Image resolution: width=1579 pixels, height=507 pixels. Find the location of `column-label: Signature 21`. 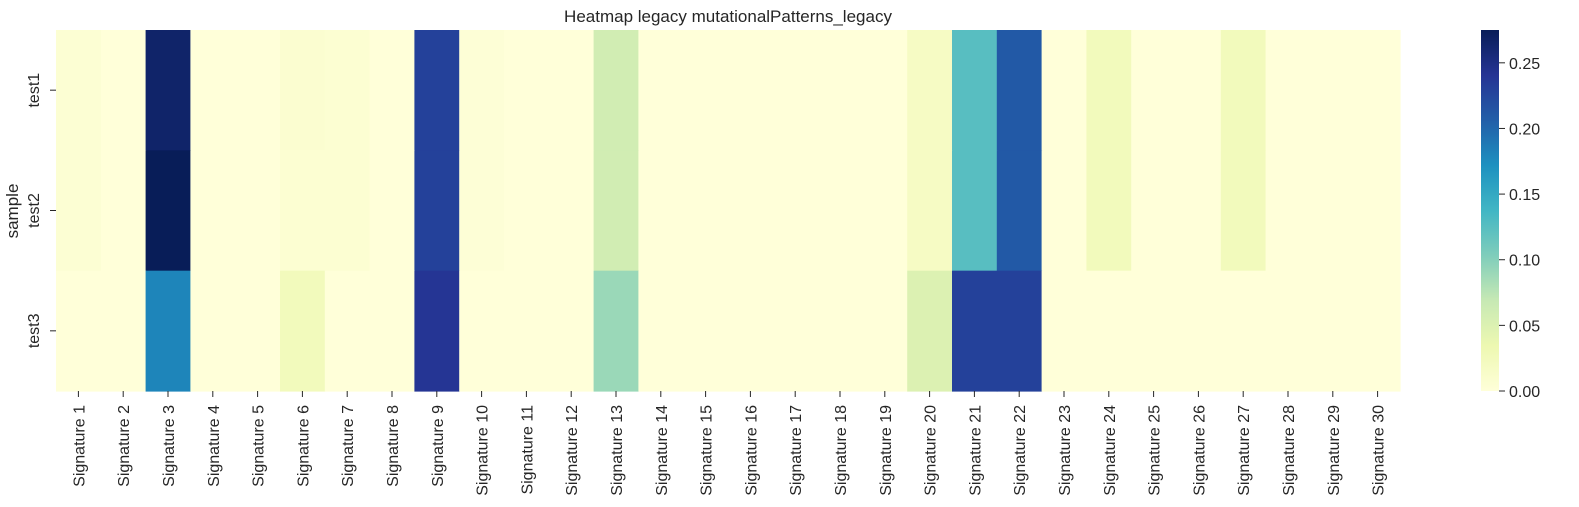

column-label: Signature 21 is located at coordinates (975, 450).